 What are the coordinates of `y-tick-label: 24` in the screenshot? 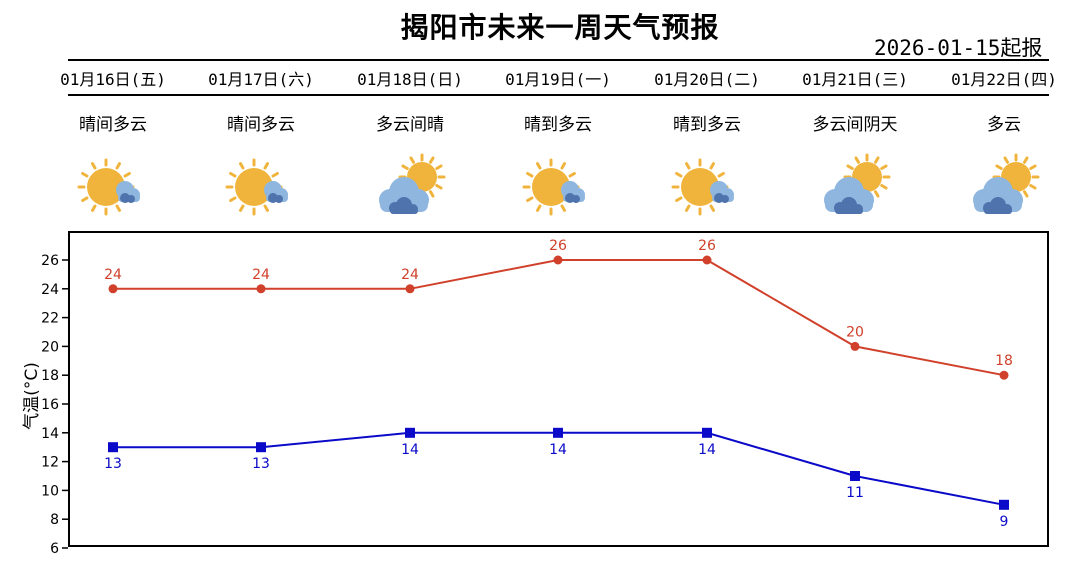 It's located at (50, 290).